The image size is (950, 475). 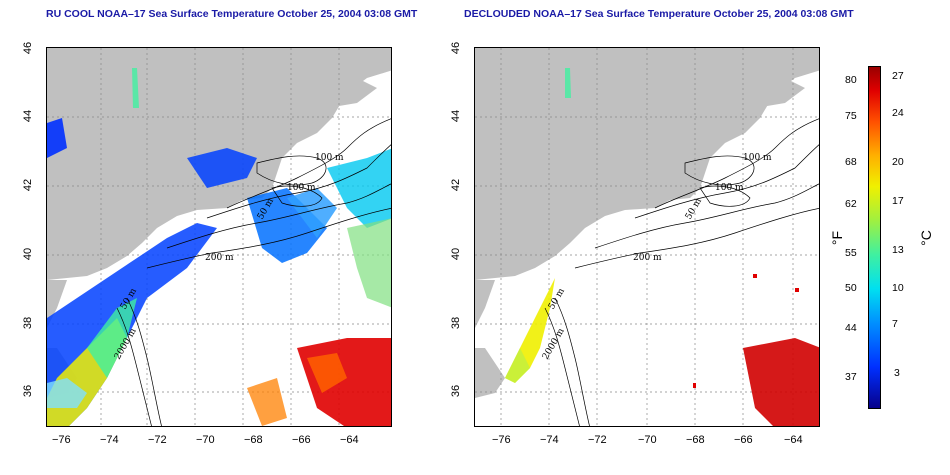 I want to click on celsius-tick: 10, so click(x=898, y=288).